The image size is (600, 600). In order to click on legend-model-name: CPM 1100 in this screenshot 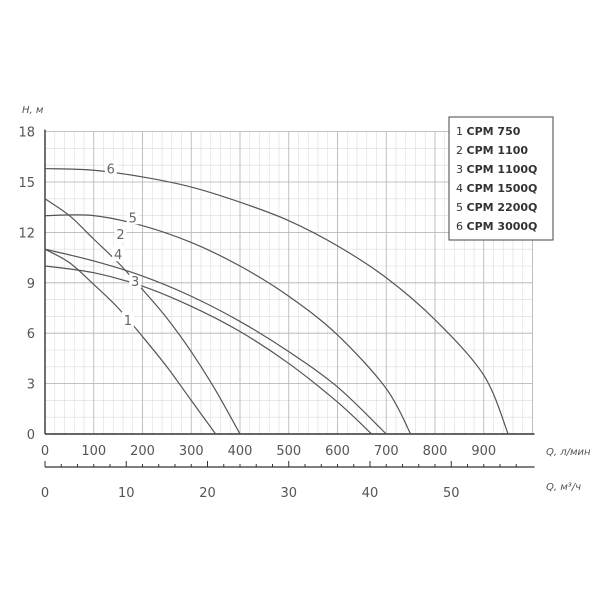, I will do `click(498, 150)`.